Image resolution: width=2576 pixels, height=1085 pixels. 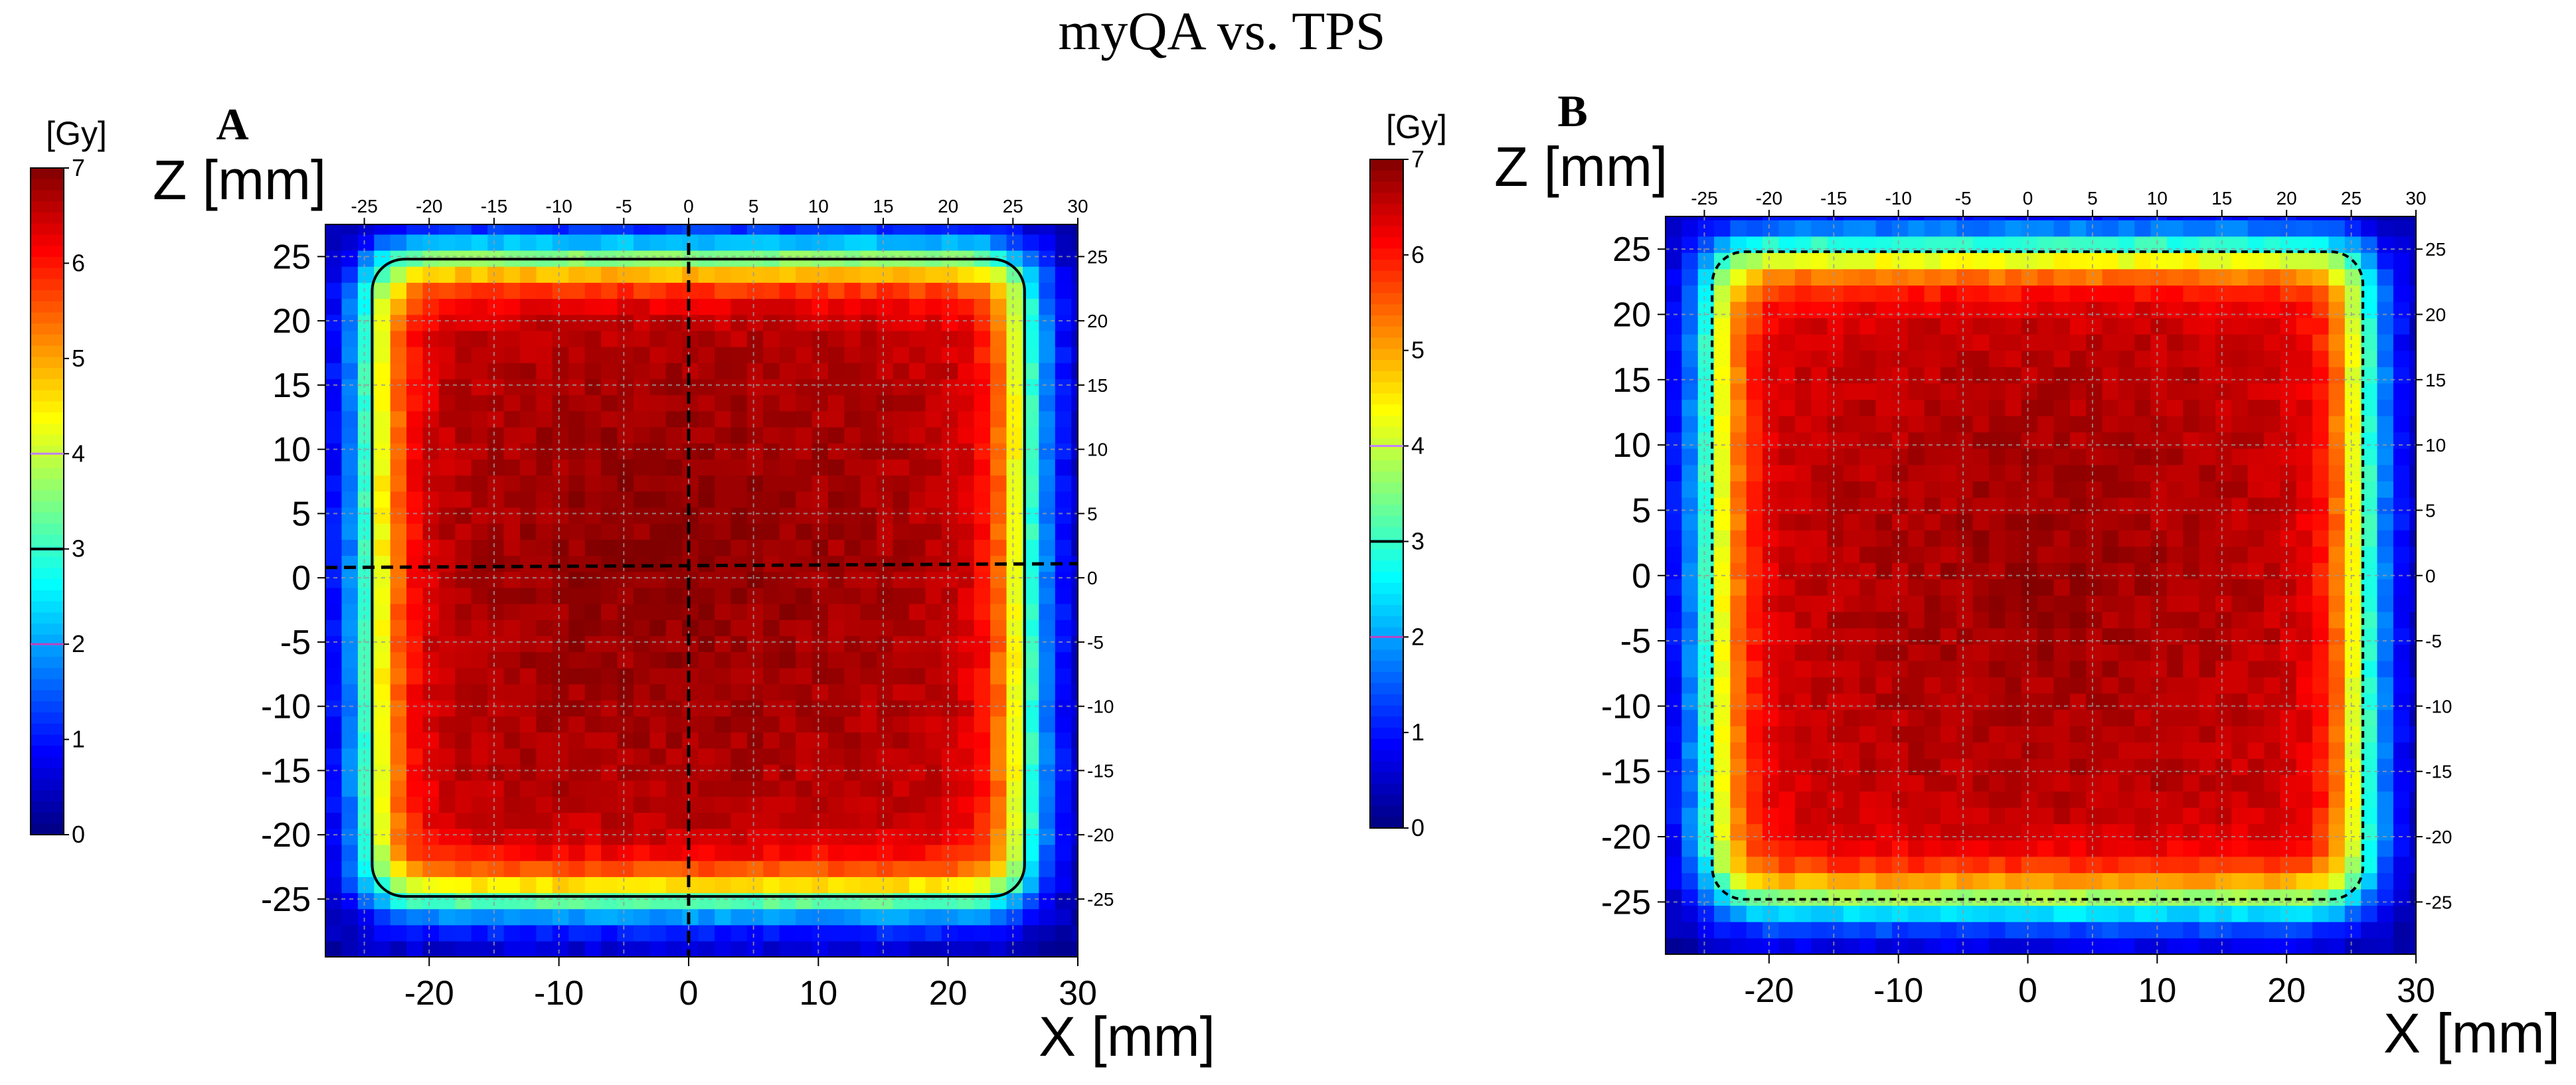 I want to click on top-axis-tick-label: -25, so click(x=364, y=206).